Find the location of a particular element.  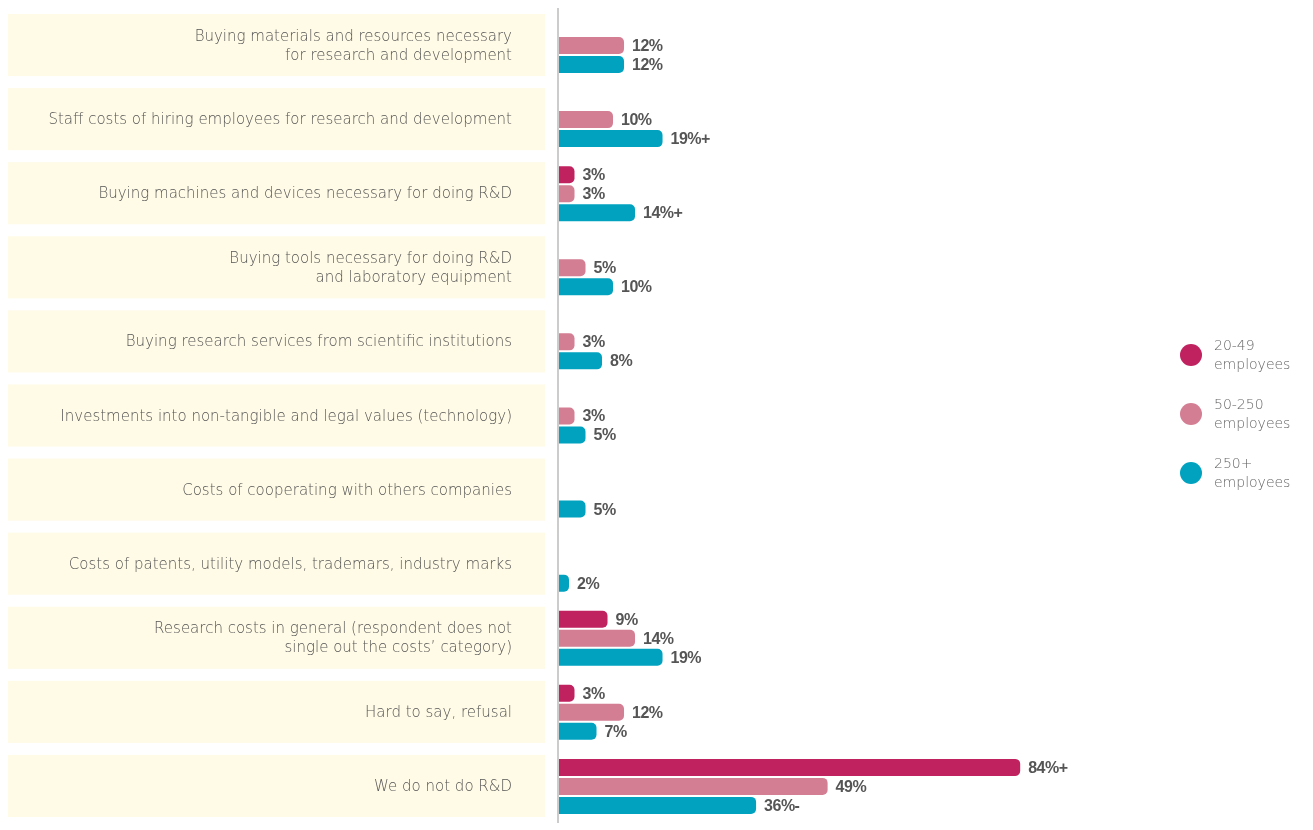

data-label: 9% is located at coordinates (626, 619).